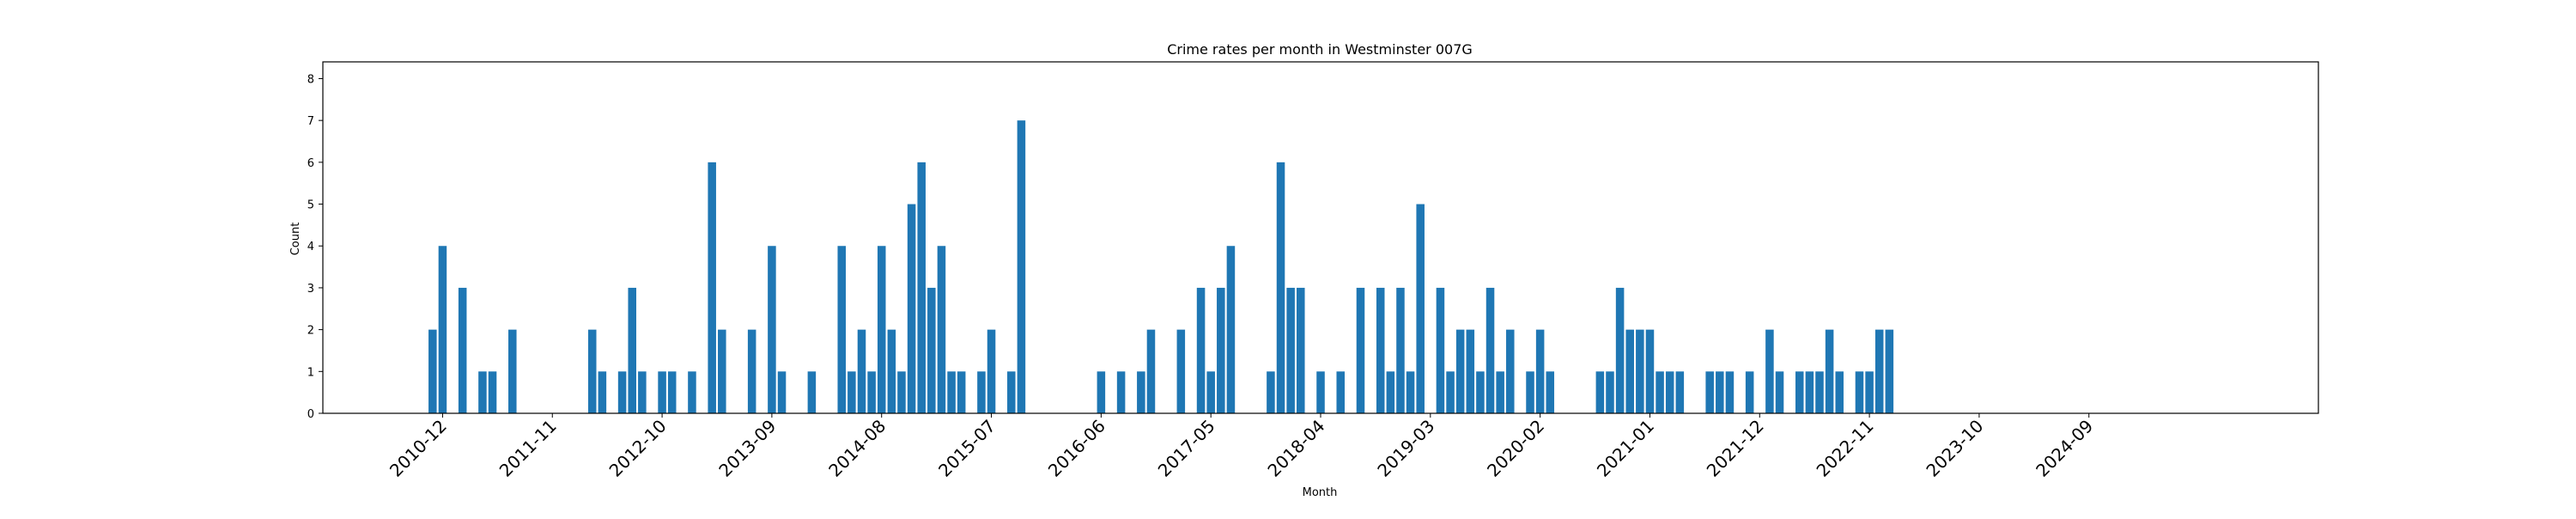 The image size is (2576, 519). What do you see at coordinates (528, 448) in the screenshot?
I see `x-tick-label: 2011-11` at bounding box center [528, 448].